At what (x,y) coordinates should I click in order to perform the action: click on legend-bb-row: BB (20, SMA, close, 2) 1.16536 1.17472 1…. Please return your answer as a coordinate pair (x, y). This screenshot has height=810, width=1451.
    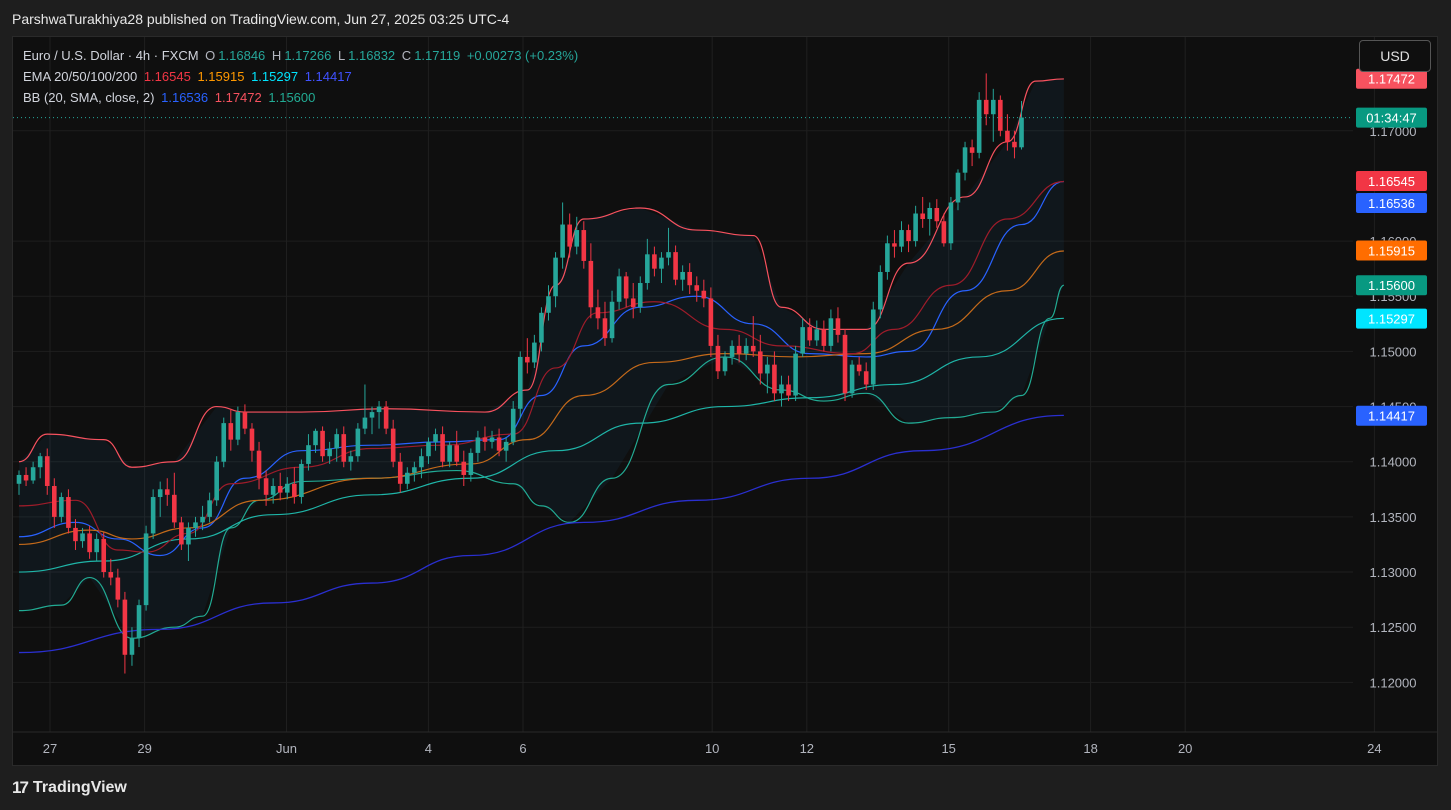
    Looking at the image, I should click on (302, 97).